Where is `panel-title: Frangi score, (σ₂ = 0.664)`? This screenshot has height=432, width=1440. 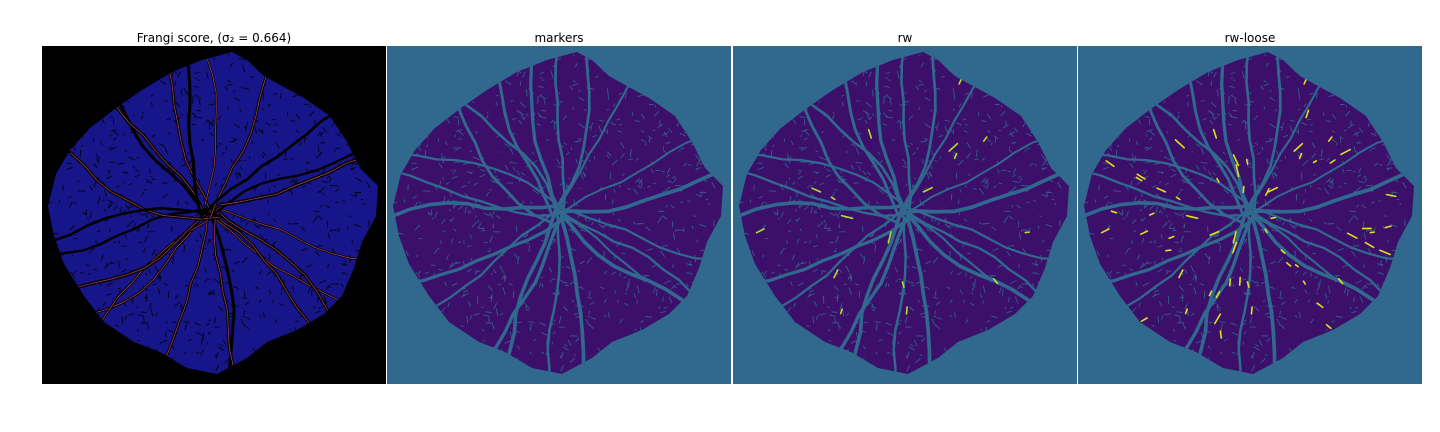
panel-title: Frangi score, (σ₂ = 0.664) is located at coordinates (214, 38).